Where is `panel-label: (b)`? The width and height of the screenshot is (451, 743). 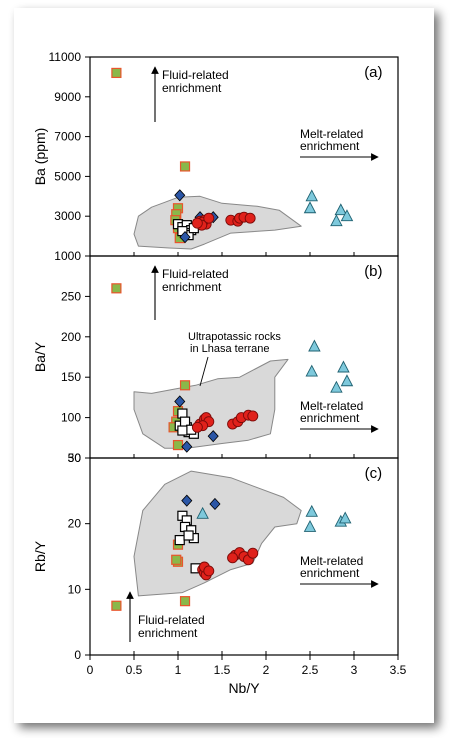 panel-label: (b) is located at coordinates (373, 271).